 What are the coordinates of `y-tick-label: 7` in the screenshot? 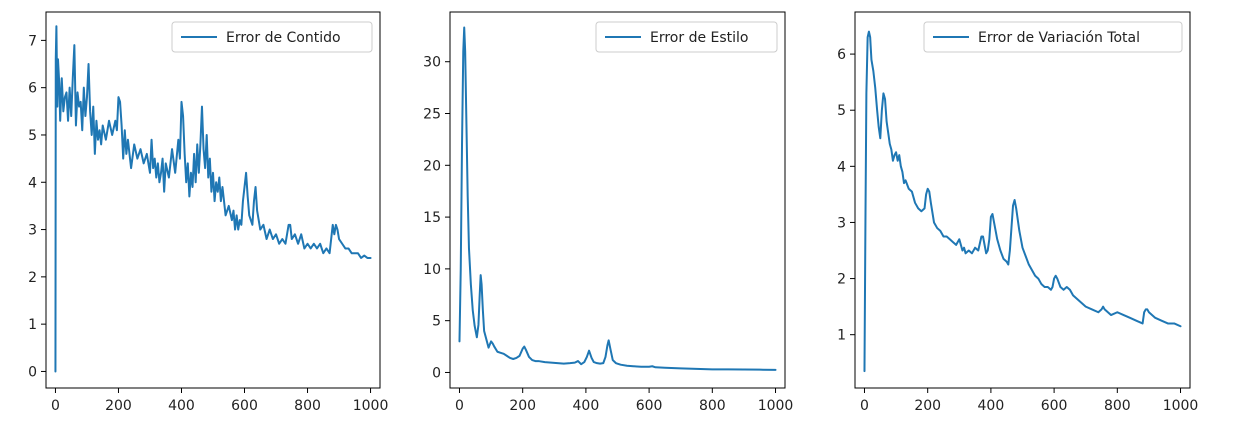 It's located at (32, 41).